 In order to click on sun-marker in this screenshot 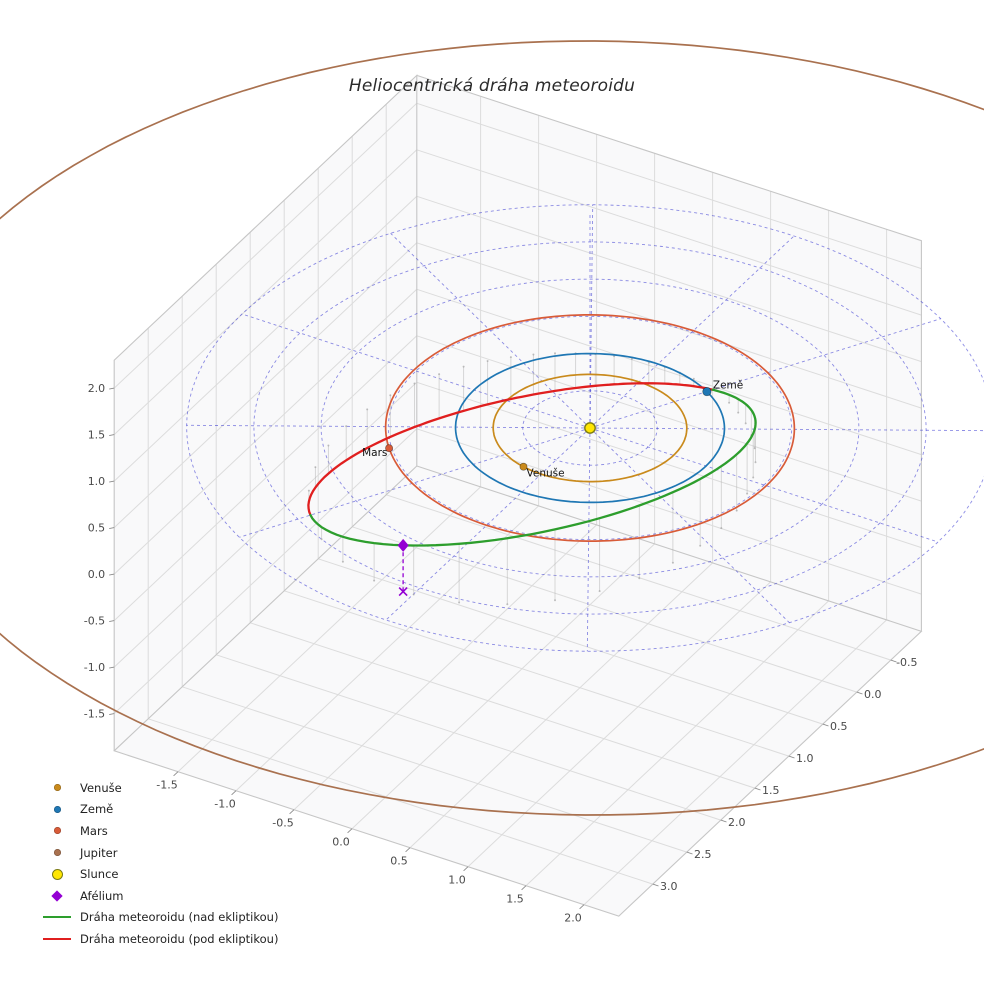, I will do `click(590, 428)`.